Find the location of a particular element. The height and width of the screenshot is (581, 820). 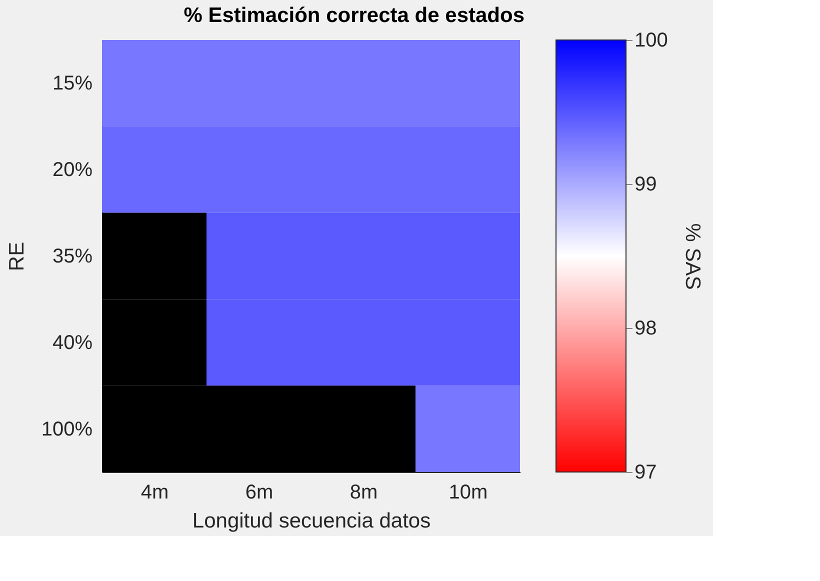

x-tick-label: 4m is located at coordinates (154, 493).